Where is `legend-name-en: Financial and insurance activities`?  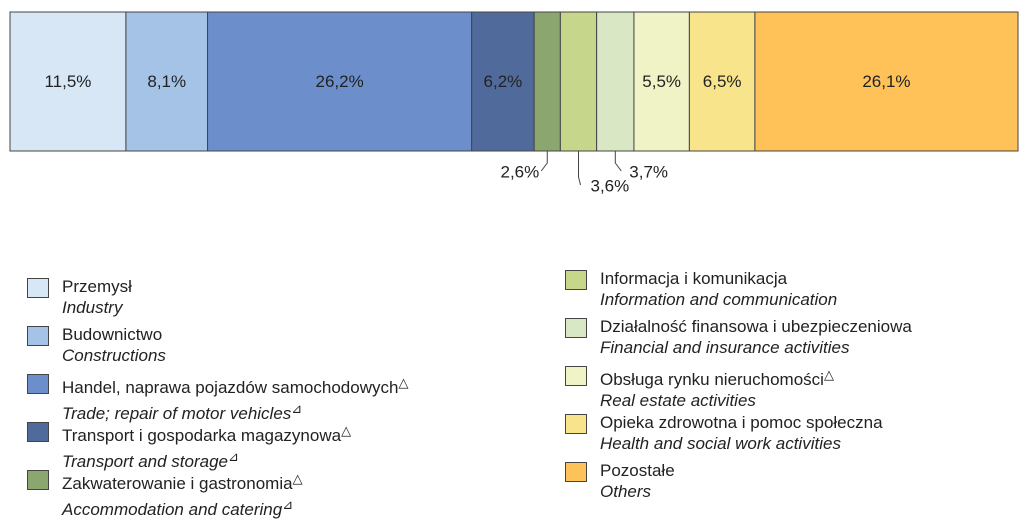
legend-name-en: Financial and insurance activities is located at coordinates (756, 347).